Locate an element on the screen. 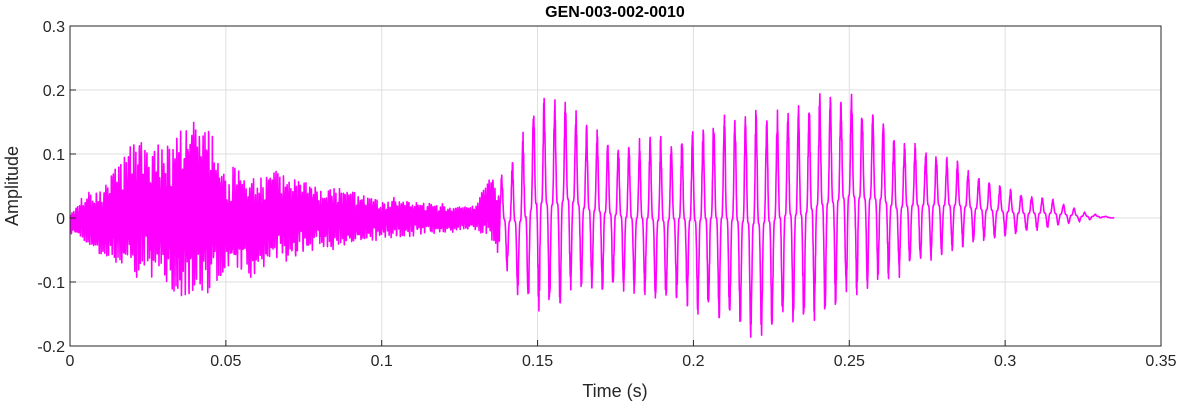 Image resolution: width=1182 pixels, height=404 pixels. x-tick-label: 0.1 is located at coordinates (382, 361).